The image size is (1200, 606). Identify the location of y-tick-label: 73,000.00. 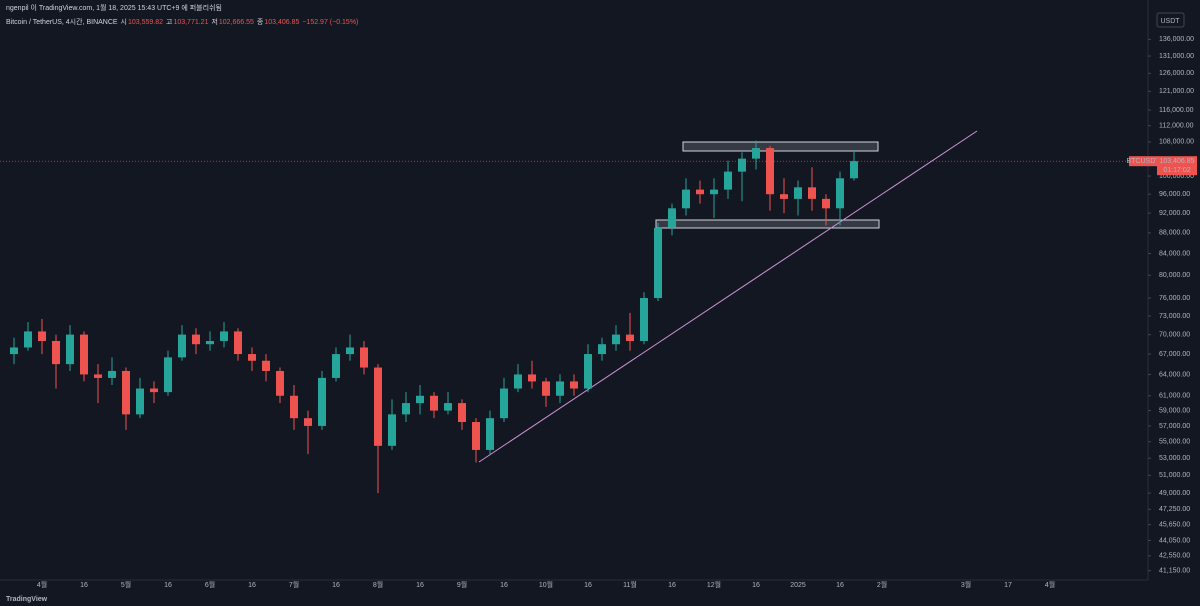
(1174, 316).